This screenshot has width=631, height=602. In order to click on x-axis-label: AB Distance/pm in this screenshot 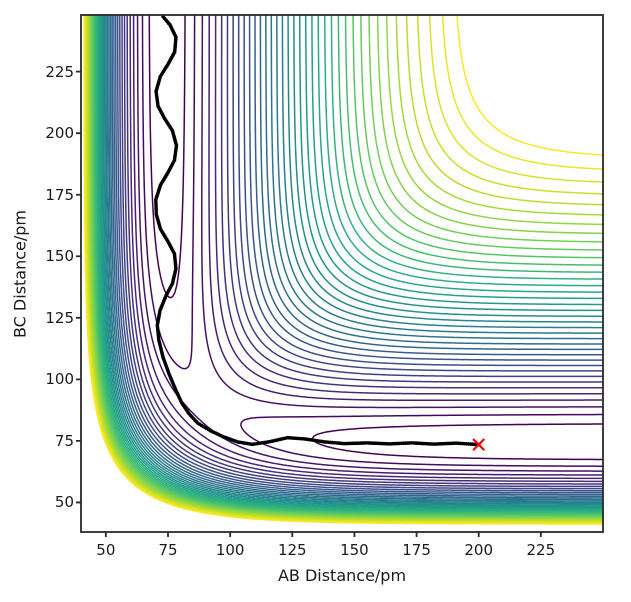, I will do `click(342, 575)`.